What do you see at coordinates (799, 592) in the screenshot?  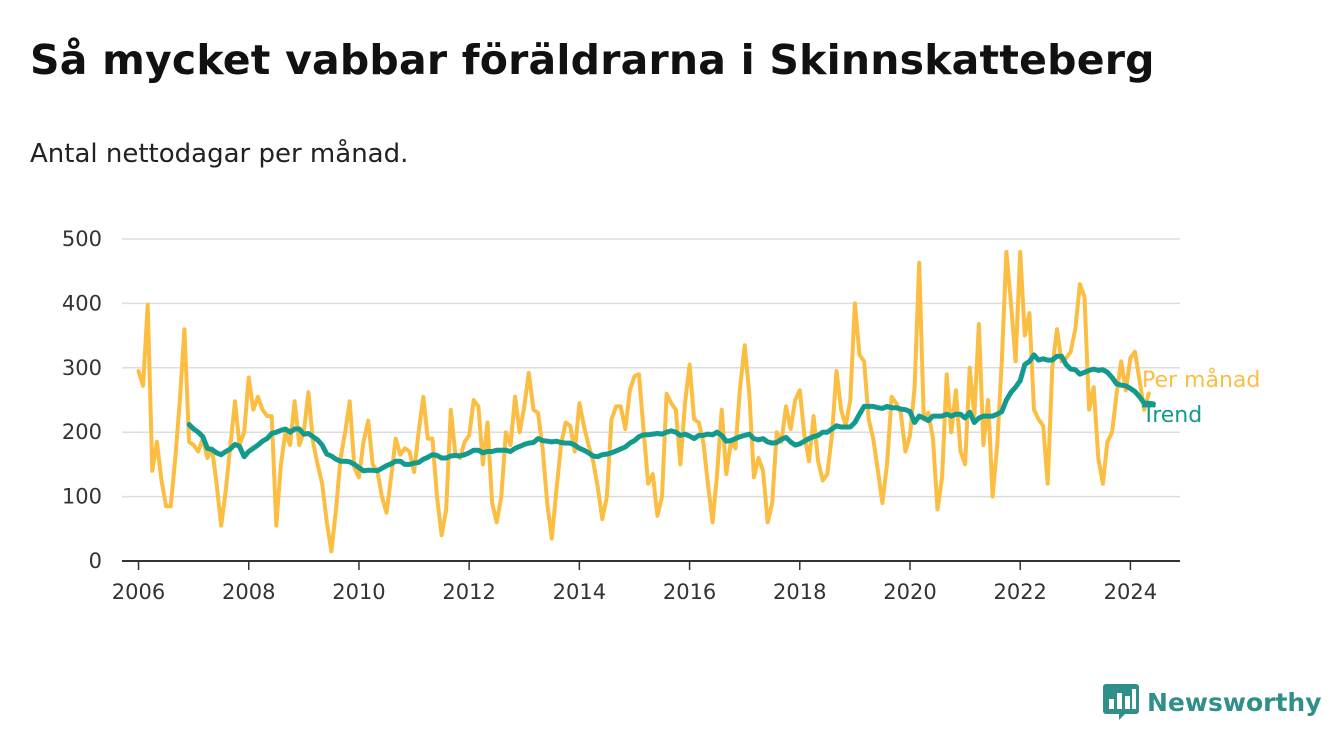 I see `x-tick-label: 2018` at bounding box center [799, 592].